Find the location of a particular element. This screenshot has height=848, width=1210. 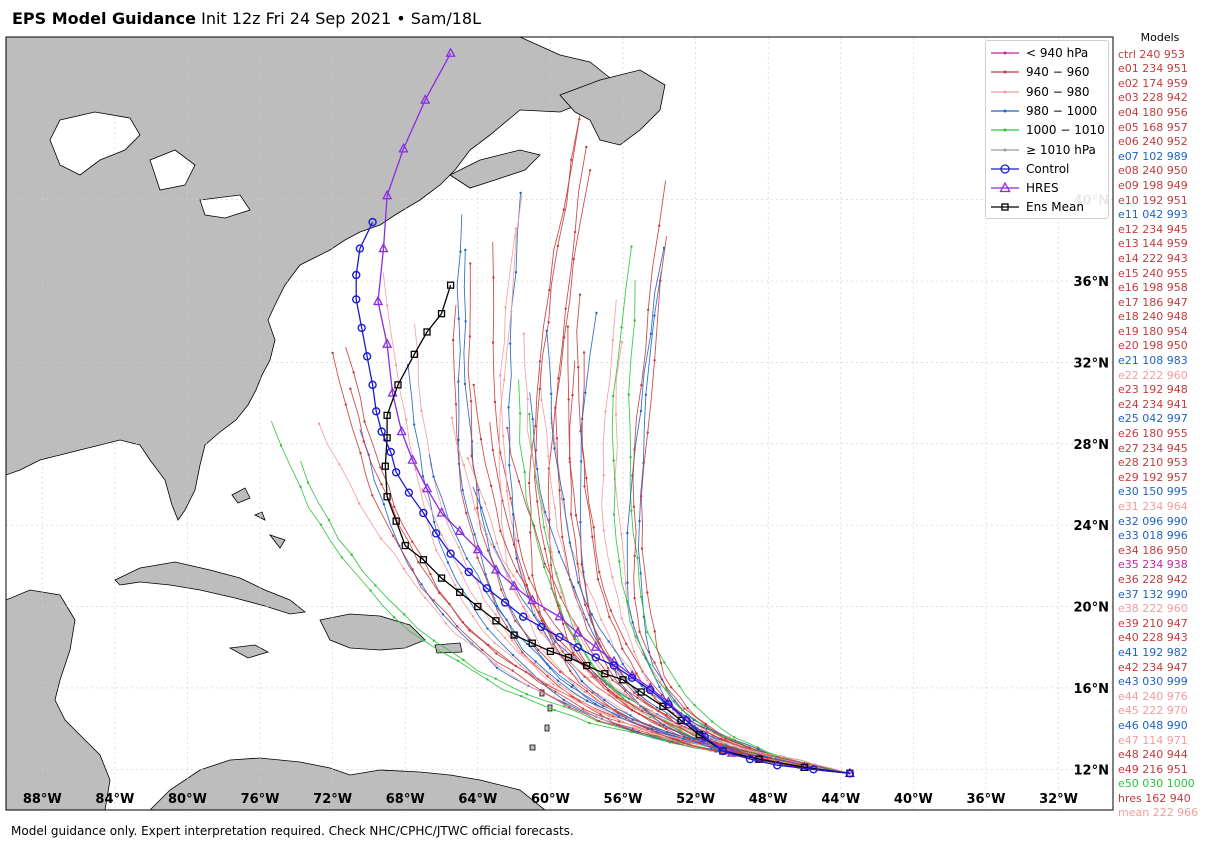

lat-tick-label: 28°N is located at coordinates (1091, 445).